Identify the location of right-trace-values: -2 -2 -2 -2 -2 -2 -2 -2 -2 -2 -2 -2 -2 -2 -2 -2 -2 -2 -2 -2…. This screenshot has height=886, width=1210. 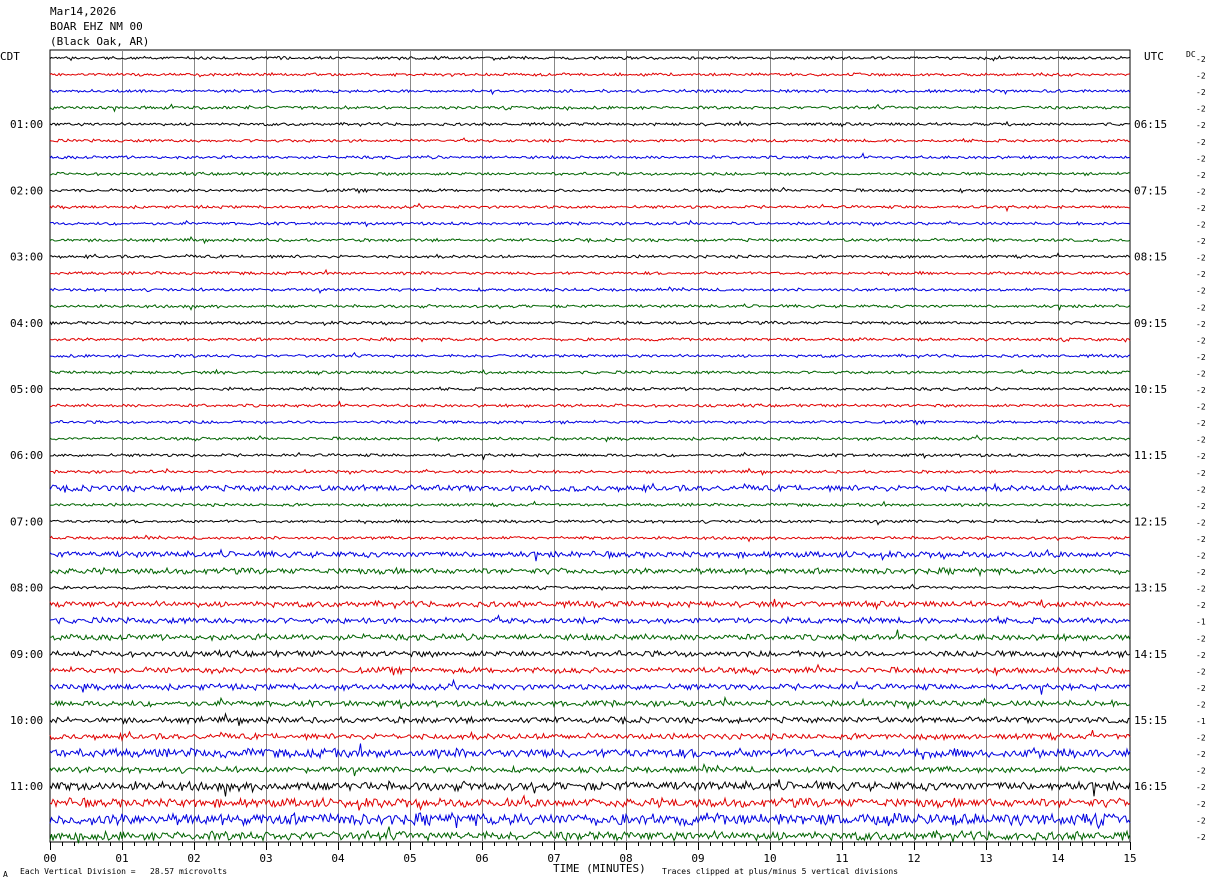
(1201, 448).